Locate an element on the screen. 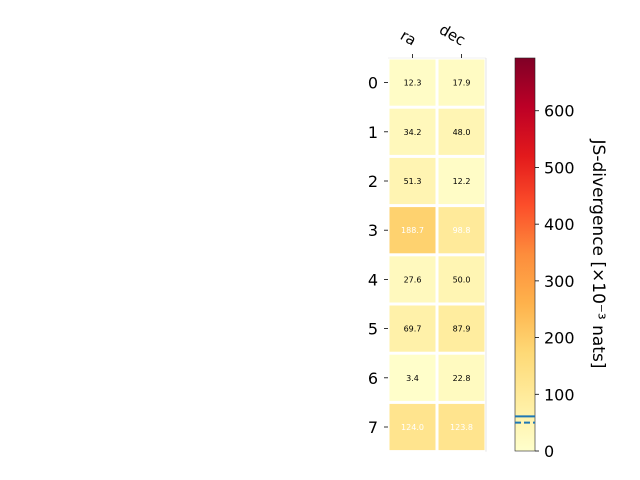 This screenshot has width=640, height=480. colorbar-tick-label: 200 is located at coordinates (559, 338).